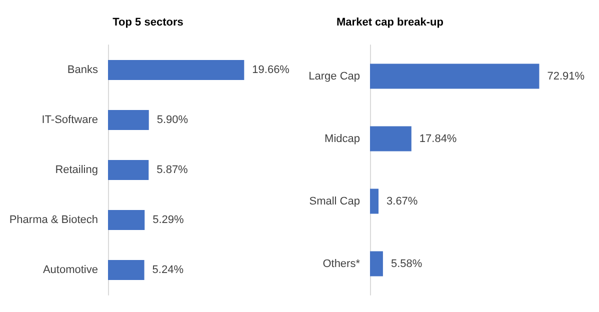 The width and height of the screenshot is (599, 312). What do you see at coordinates (70, 270) in the screenshot?
I see `y-tick-label: Automotive` at bounding box center [70, 270].